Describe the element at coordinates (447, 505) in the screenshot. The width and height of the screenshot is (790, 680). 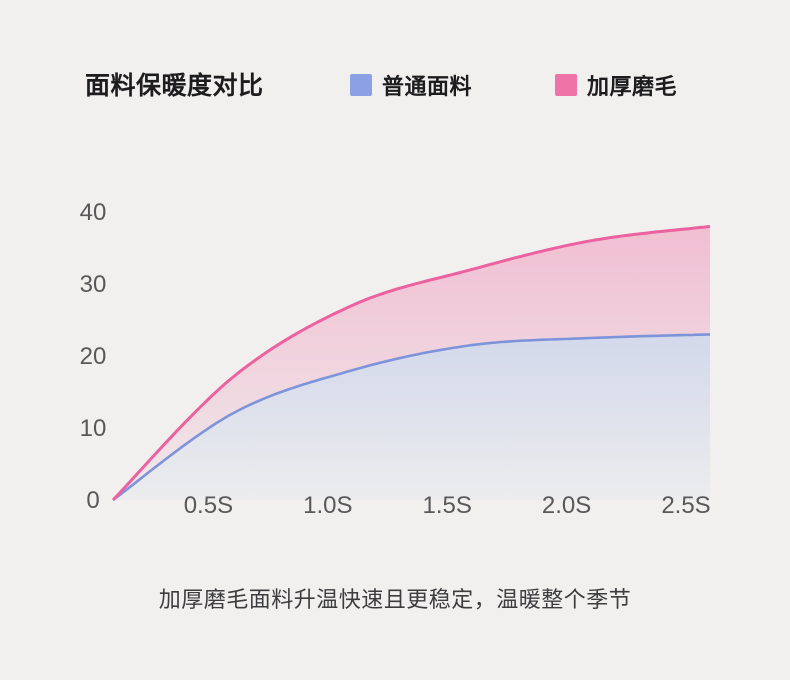
I see `x-axis-label: 1.5S` at that location.